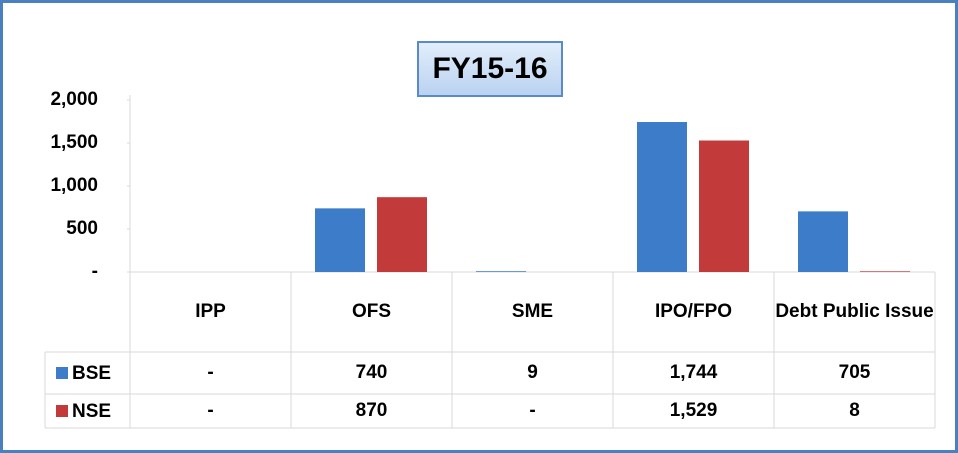 This screenshot has width=958, height=453. What do you see at coordinates (371, 372) in the screenshot?
I see `table-value: 740` at bounding box center [371, 372].